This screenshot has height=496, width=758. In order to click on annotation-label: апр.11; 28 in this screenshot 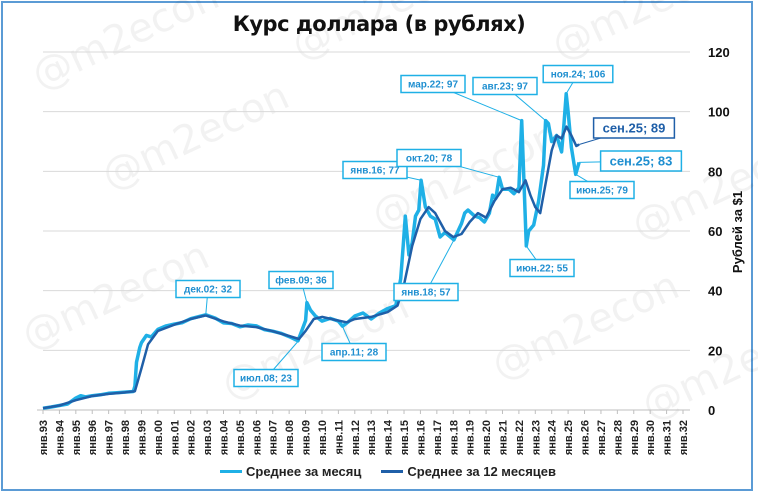, I will do `click(354, 353)`.